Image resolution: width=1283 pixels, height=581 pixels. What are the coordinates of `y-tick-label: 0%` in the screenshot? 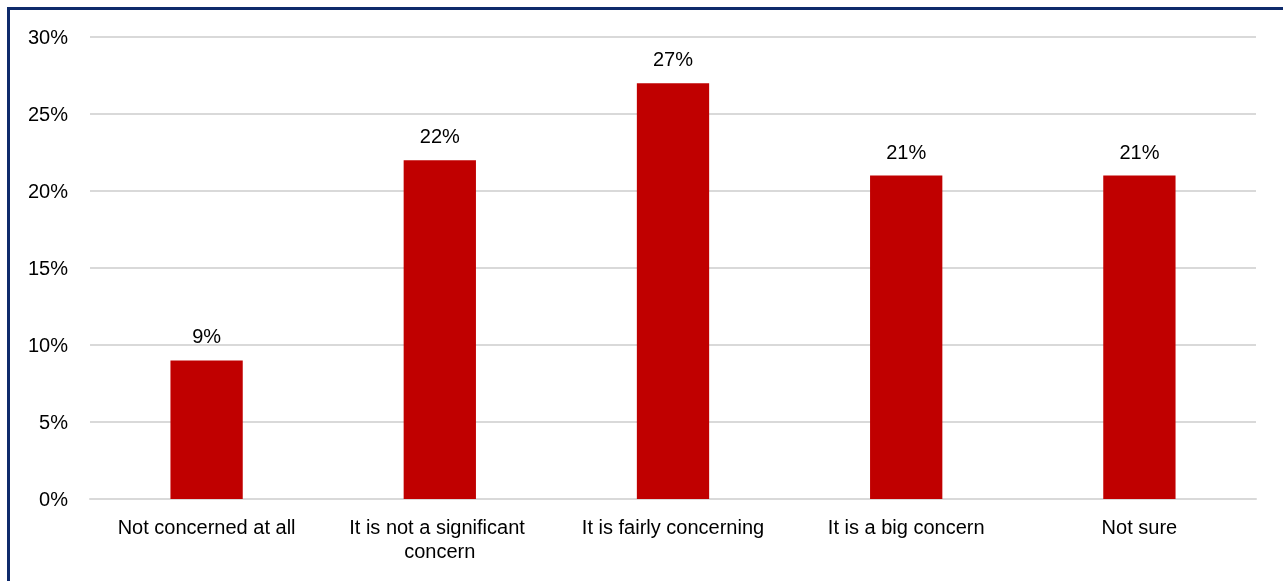 It's located at (54, 499).